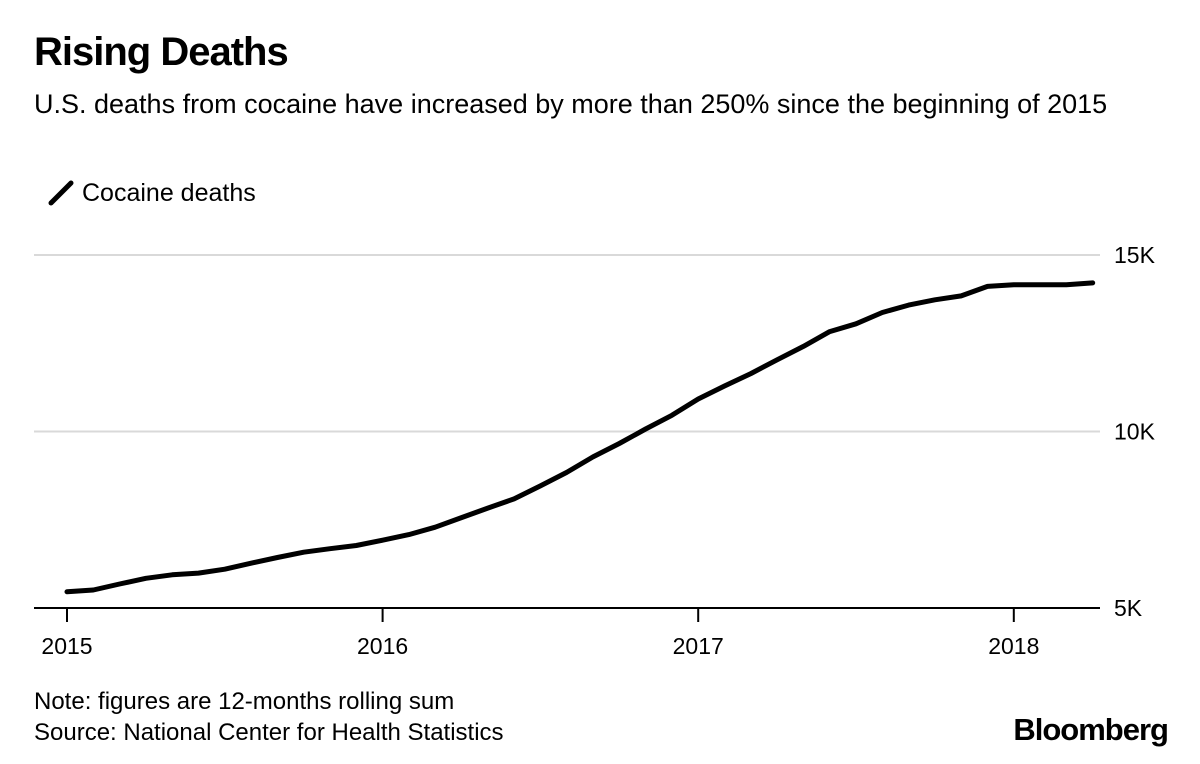 The height and width of the screenshot is (764, 1200). I want to click on legend: Cocaine deaths, so click(152, 193).